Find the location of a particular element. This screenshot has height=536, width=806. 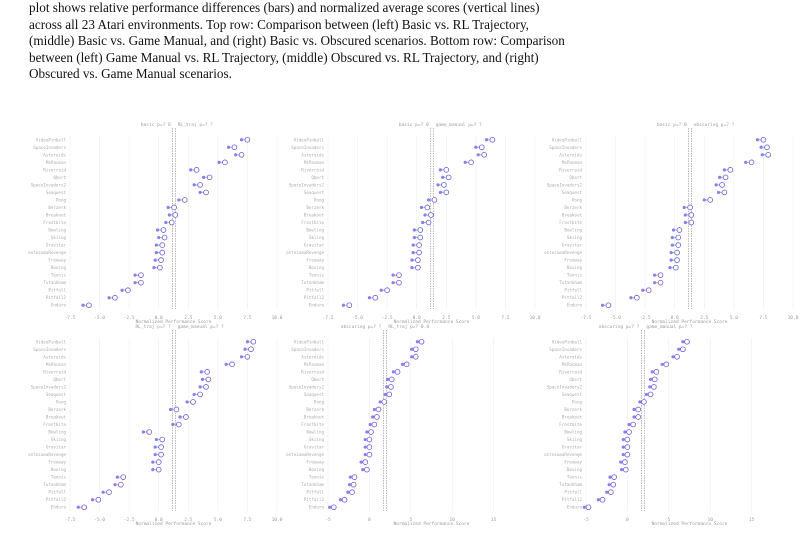

game-label: Skiing is located at coordinates (575, 237).